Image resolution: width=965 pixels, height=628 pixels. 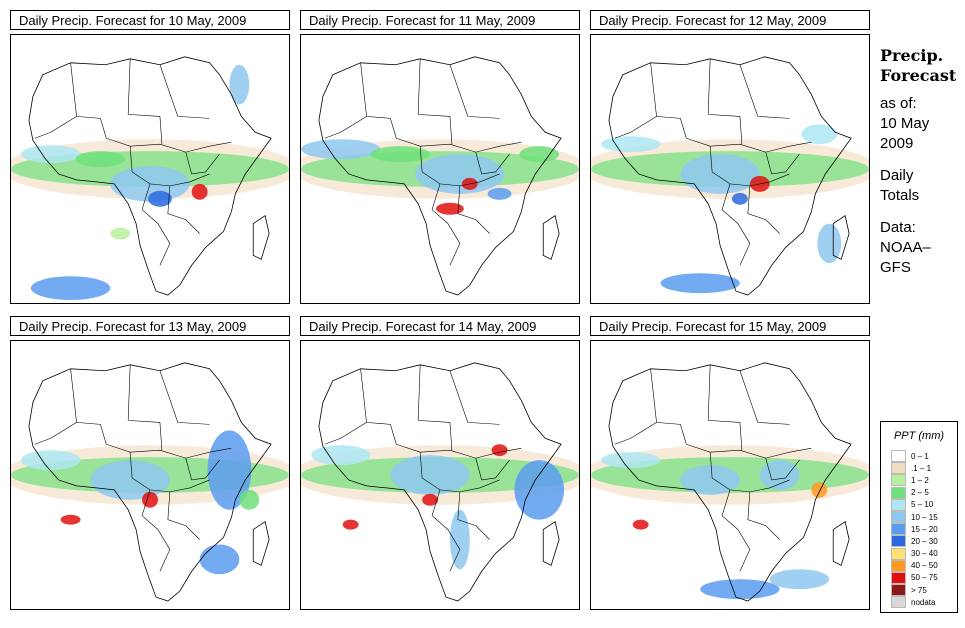 I want to click on panel-title: Daily Precip. Forecast for 13 May, 2009, so click(x=150, y=326).